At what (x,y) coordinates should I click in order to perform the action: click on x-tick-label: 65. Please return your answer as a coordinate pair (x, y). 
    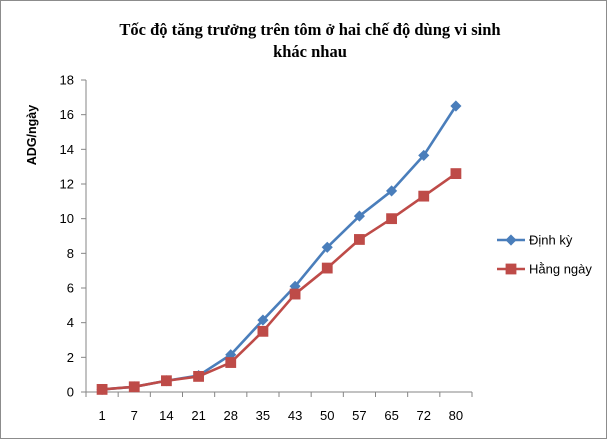
    Looking at the image, I should click on (391, 415).